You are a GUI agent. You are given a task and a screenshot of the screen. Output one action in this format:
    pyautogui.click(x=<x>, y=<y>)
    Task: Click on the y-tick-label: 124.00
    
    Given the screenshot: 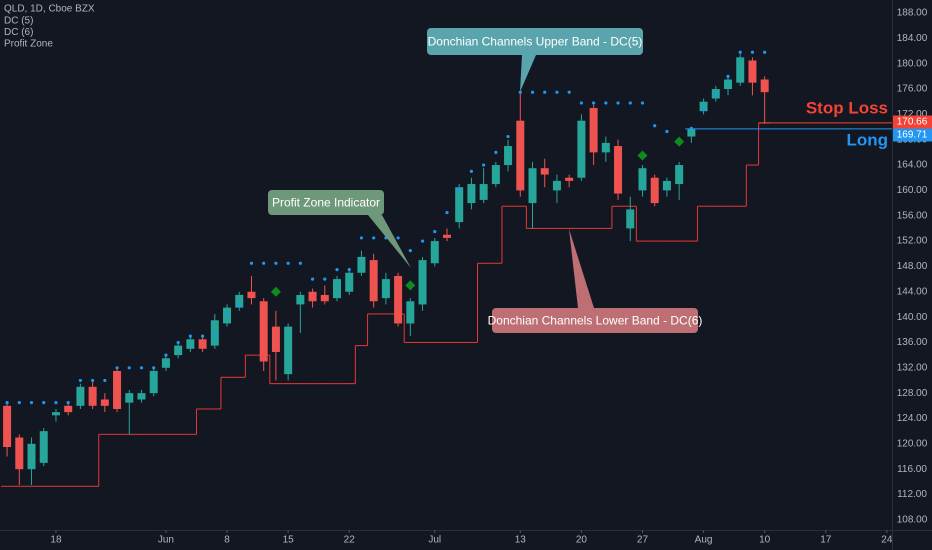 What is the action you would take?
    pyautogui.click(x=912, y=418)
    